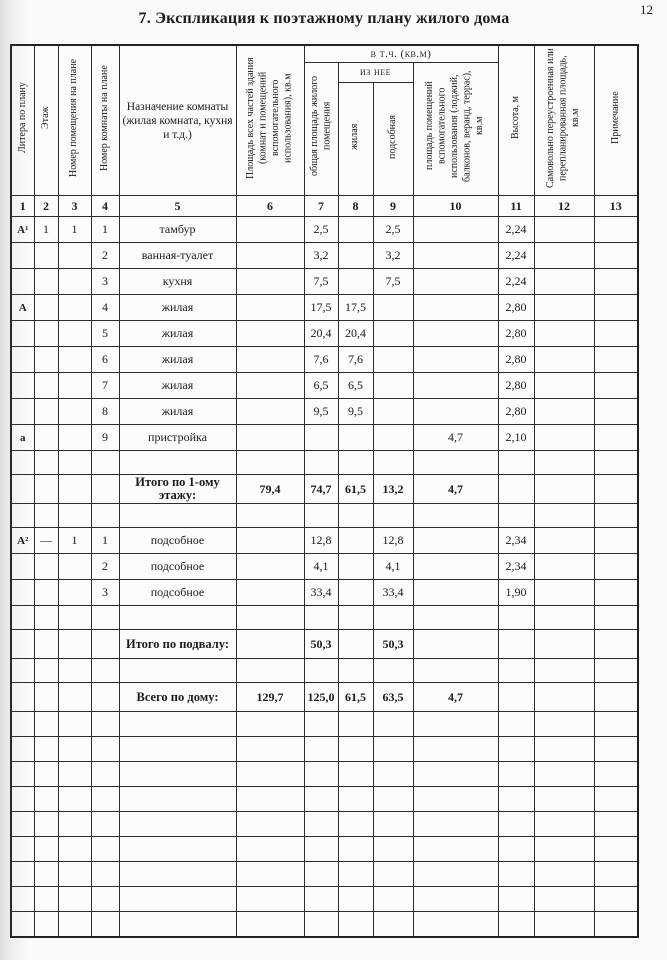 The height and width of the screenshot is (960, 667). Describe the element at coordinates (324, 206) in the screenshot. I see `column-numbers-row: 1 2 3 4 5 6 7 8 9 10 11 12 13` at that location.